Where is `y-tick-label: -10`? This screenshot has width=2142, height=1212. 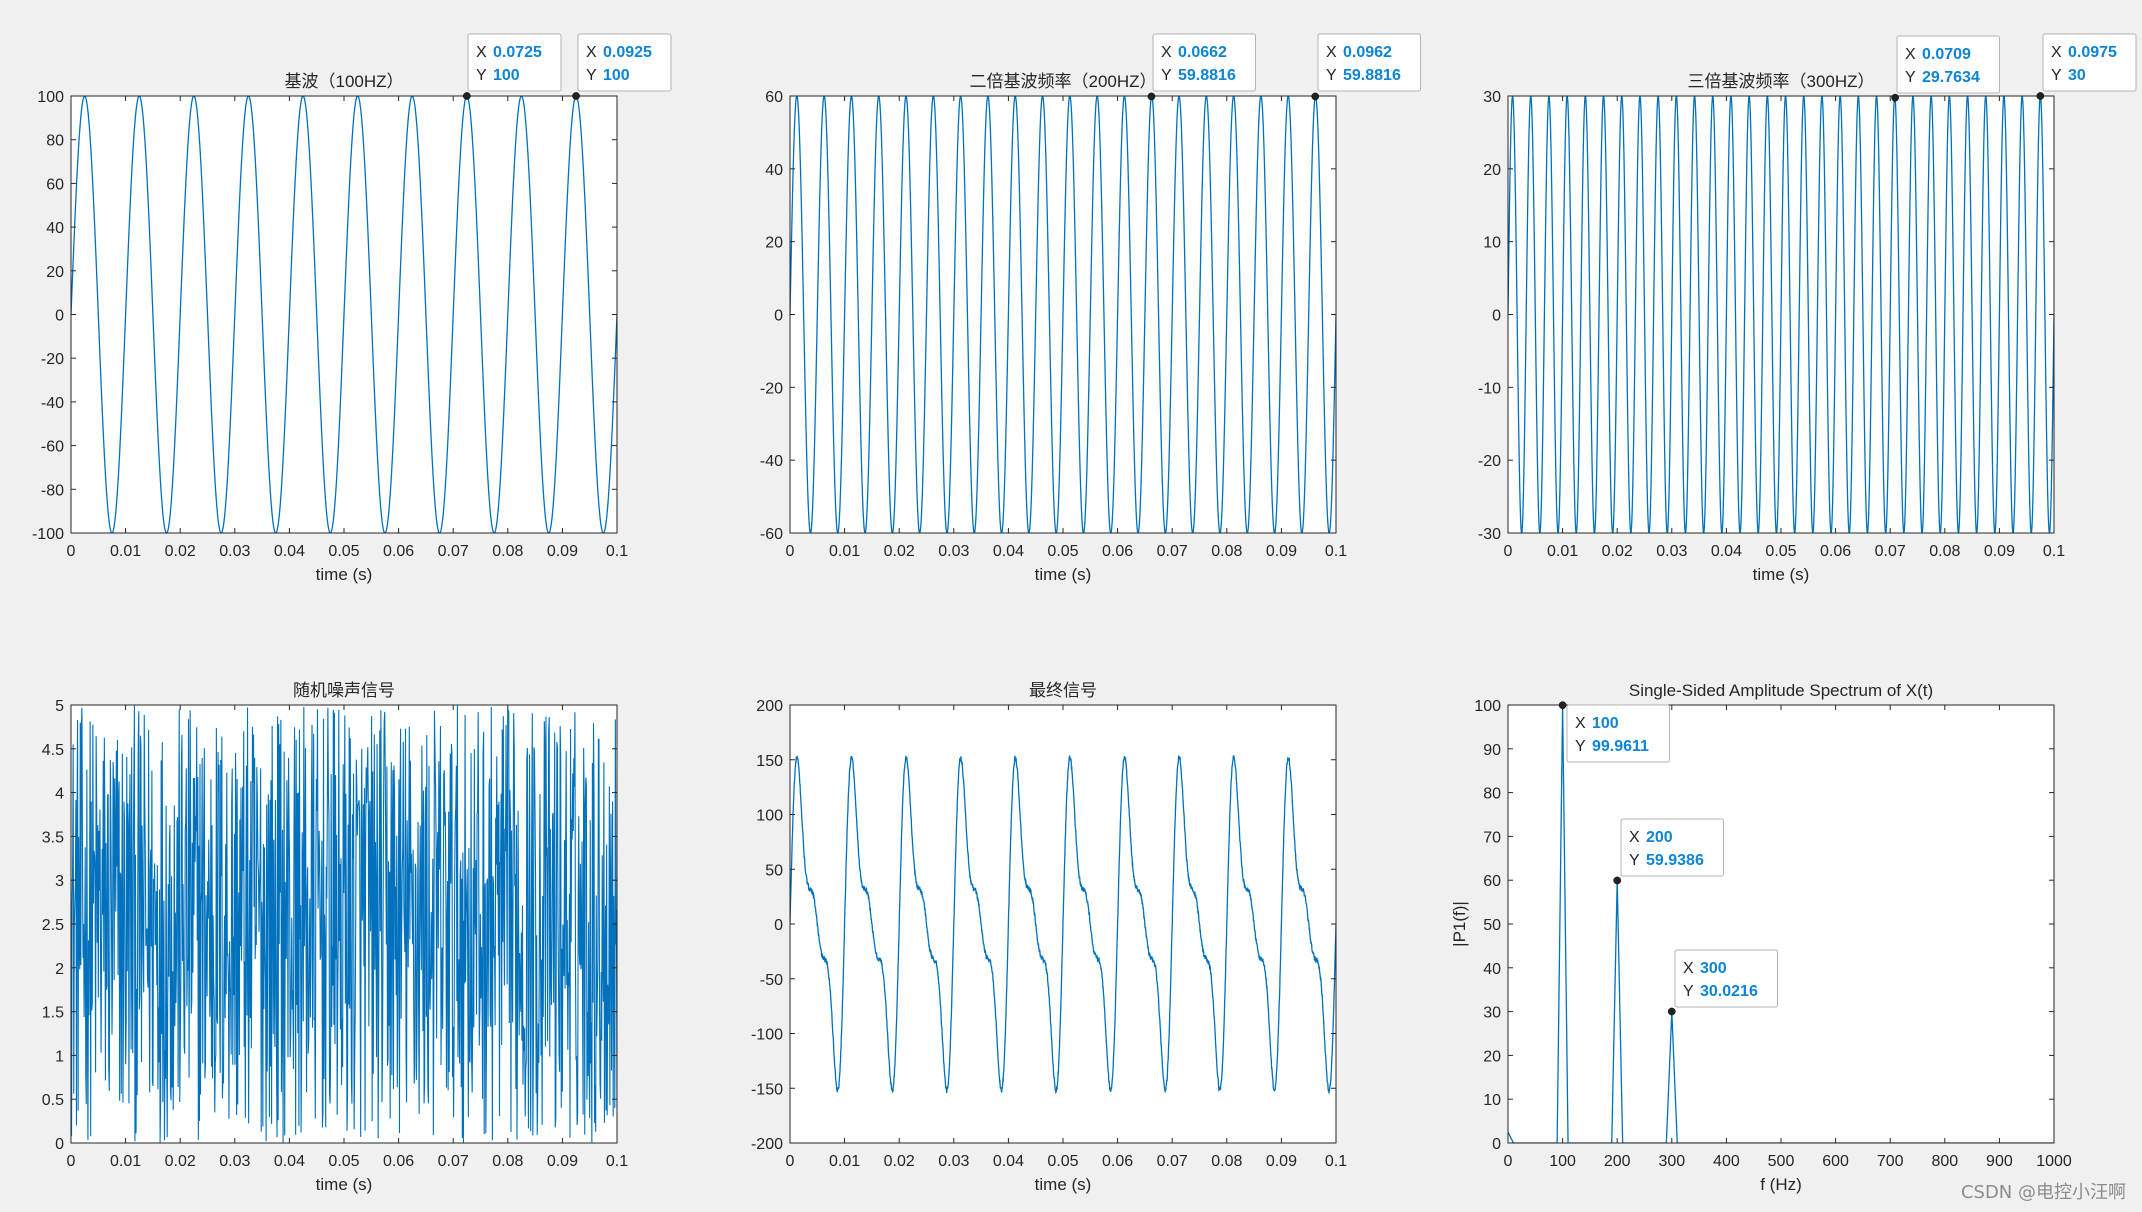
y-tick-label: -10 is located at coordinates (1489, 388).